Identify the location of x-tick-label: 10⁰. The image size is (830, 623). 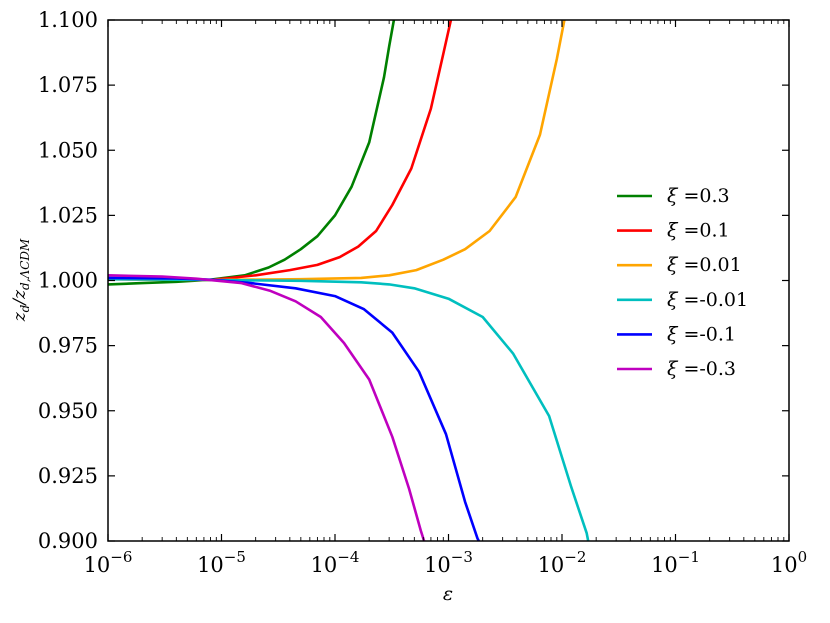
(789, 562).